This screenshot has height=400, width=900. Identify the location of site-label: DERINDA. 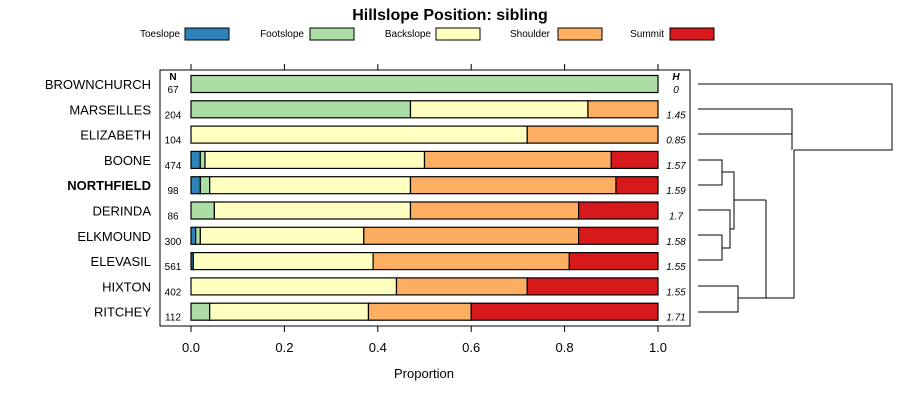
(121, 211).